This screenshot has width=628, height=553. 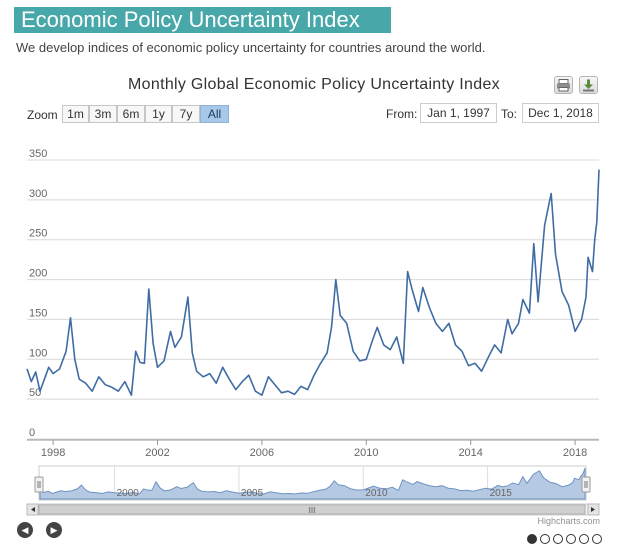 I want to click on zoom-label: Zoom, so click(x=42, y=115).